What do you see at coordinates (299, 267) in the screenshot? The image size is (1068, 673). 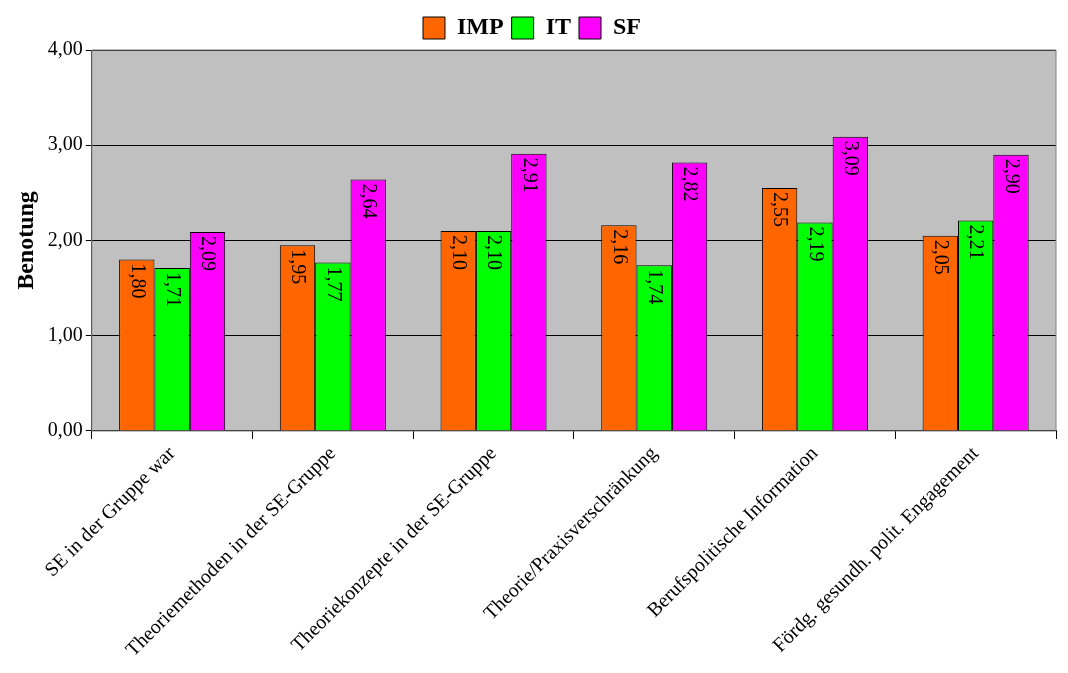 I see `data-label: 1,95` at bounding box center [299, 267].